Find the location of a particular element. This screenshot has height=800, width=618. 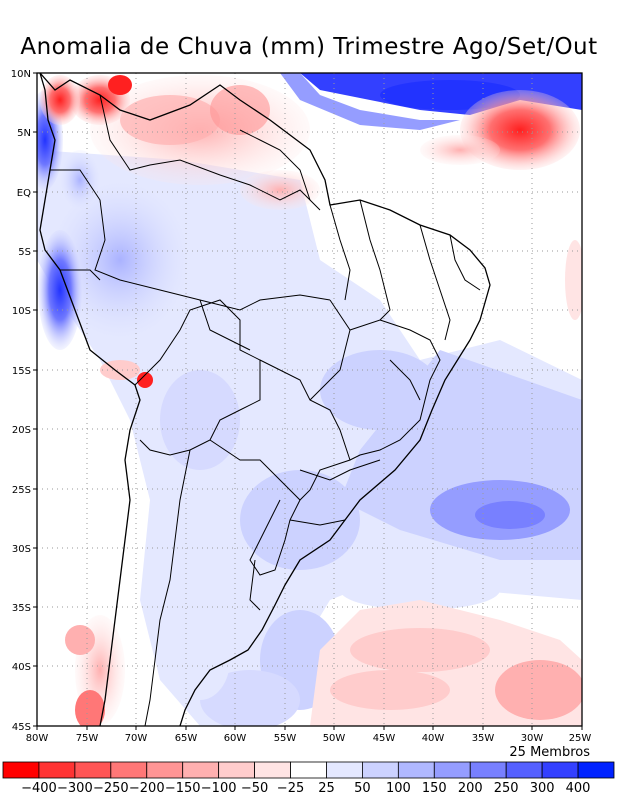

lat-label: 25S is located at coordinates (21, 490).